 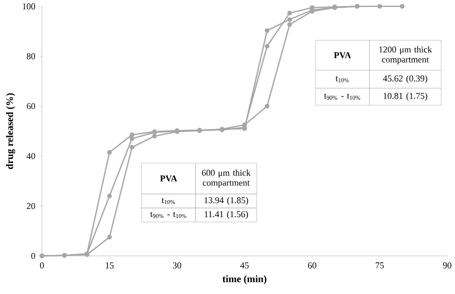 What do you see at coordinates (380, 265) in the screenshot?
I see `x-tick-label: 75` at bounding box center [380, 265].